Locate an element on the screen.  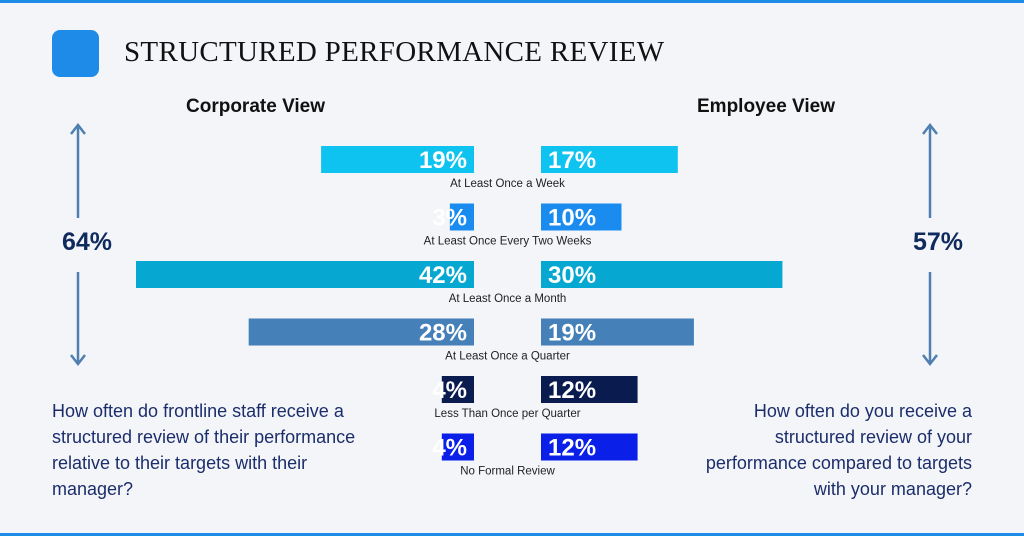
category-label-3: At Least Once a Month is located at coordinates (508, 299).